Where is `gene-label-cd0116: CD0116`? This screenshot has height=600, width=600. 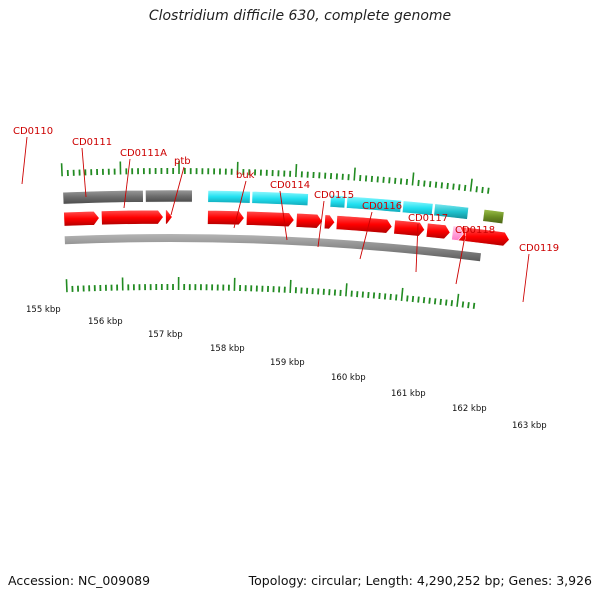 gene-label-cd0116: CD0116 is located at coordinates (382, 206).